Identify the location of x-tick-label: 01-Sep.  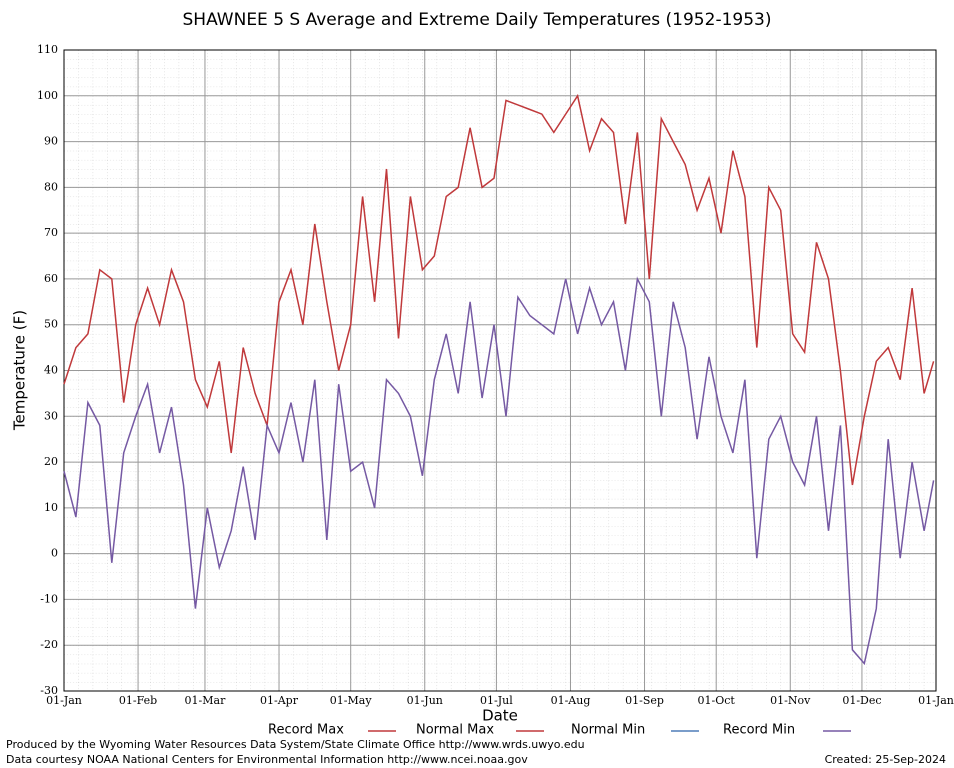
(644, 700).